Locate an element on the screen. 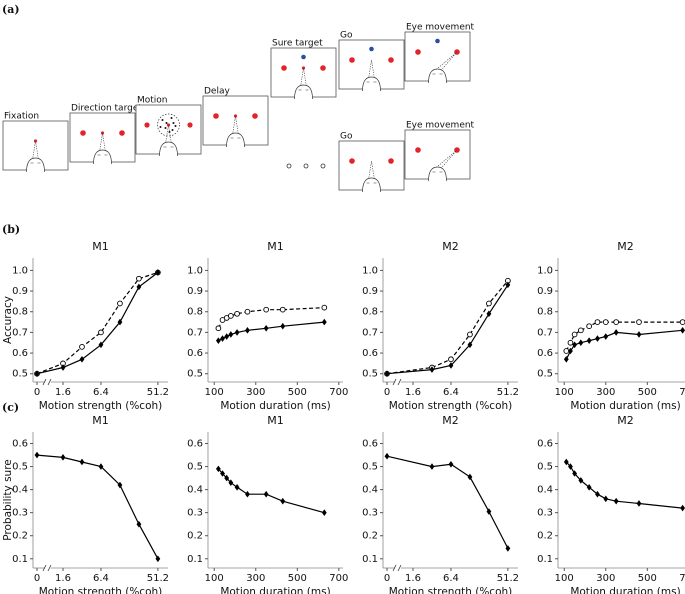  stage-label: Fixation is located at coordinates (21, 117).